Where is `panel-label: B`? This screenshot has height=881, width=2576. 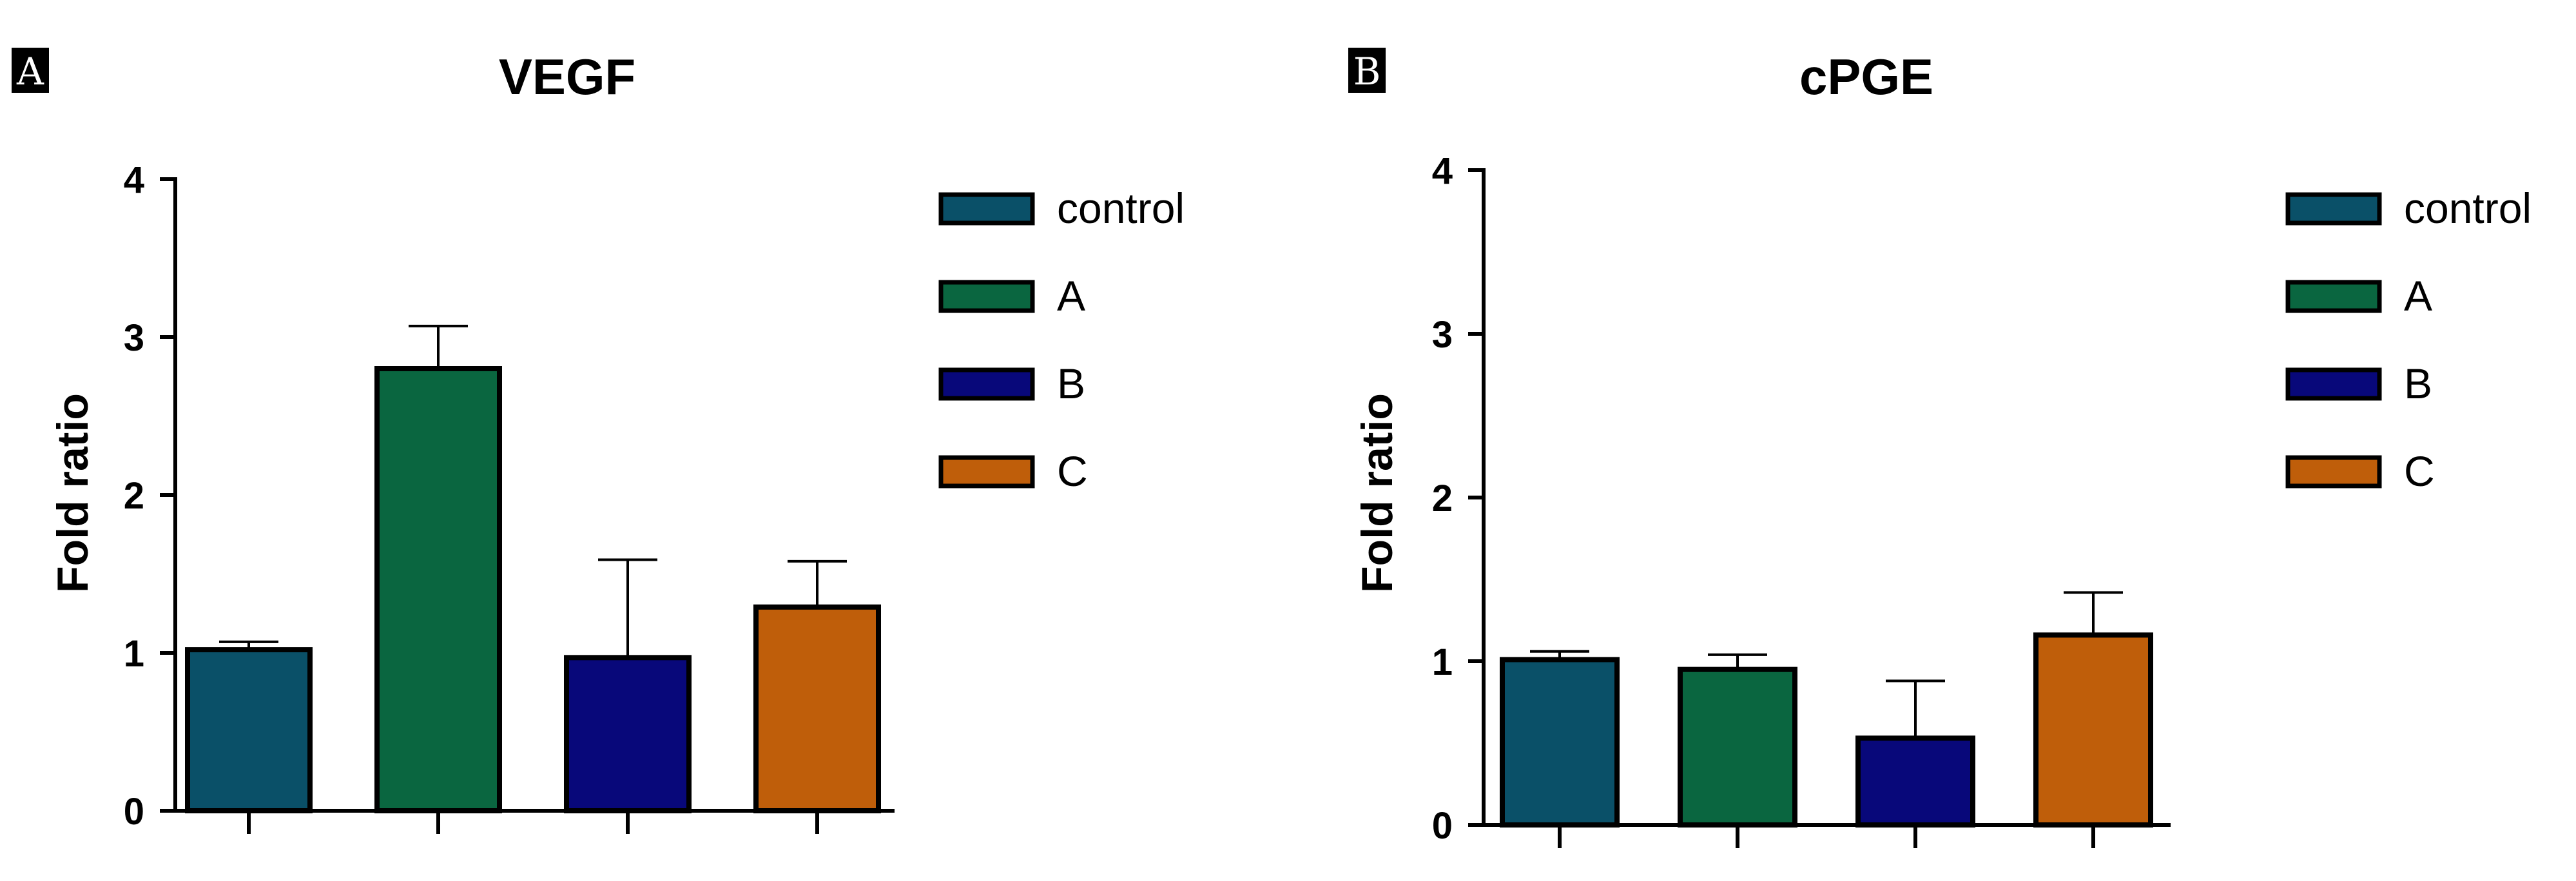
panel-label: B is located at coordinates (1367, 71).